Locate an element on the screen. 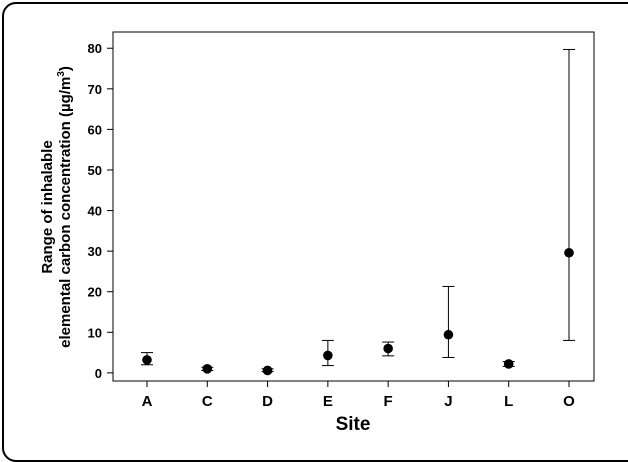  x-tick-label-L: L is located at coordinates (508, 401).